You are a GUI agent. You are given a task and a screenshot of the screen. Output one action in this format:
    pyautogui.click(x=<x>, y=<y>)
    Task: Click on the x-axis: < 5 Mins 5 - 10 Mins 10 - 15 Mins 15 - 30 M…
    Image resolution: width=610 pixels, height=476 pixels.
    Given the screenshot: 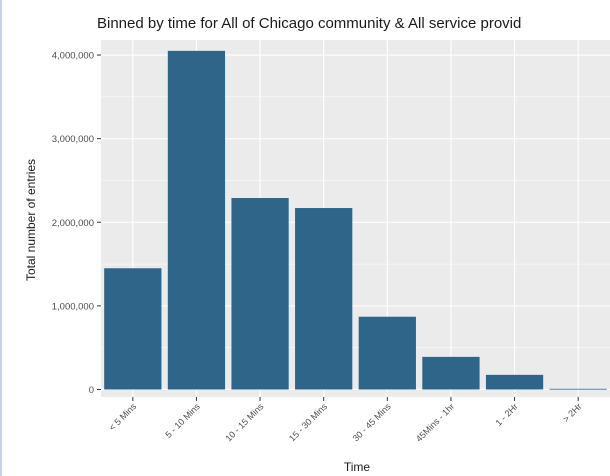 What is the action you would take?
    pyautogui.click(x=345, y=420)
    